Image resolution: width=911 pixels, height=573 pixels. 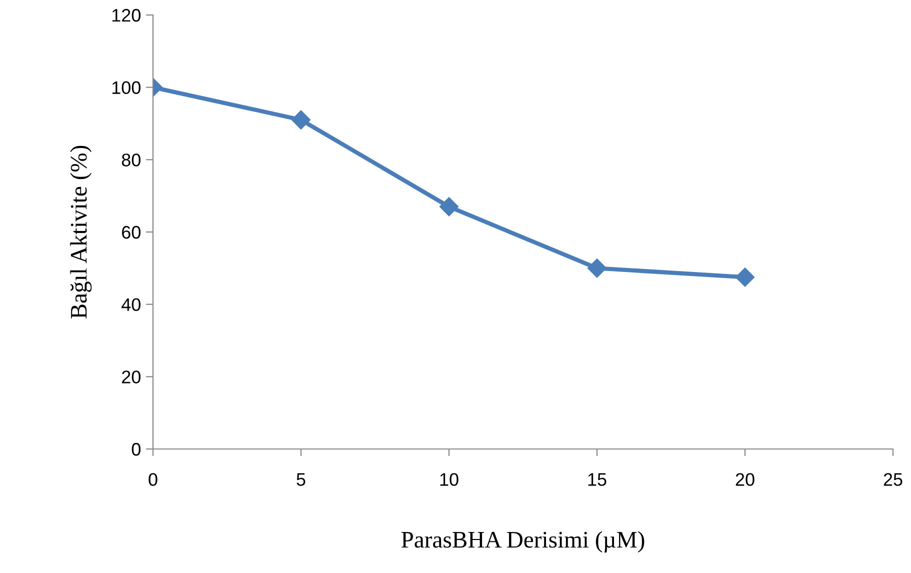 What do you see at coordinates (126, 87) in the screenshot?
I see `y-tick-label: 100` at bounding box center [126, 87].